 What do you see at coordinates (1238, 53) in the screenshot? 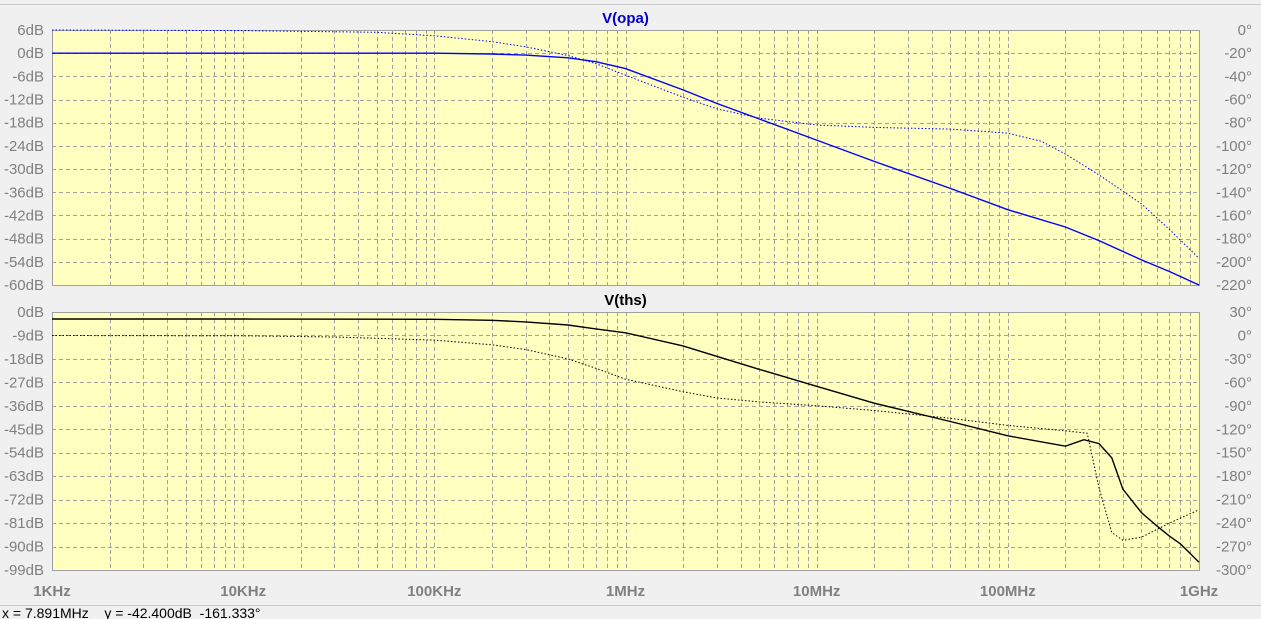
I see `y-tick-label-right: -20°` at bounding box center [1238, 53].